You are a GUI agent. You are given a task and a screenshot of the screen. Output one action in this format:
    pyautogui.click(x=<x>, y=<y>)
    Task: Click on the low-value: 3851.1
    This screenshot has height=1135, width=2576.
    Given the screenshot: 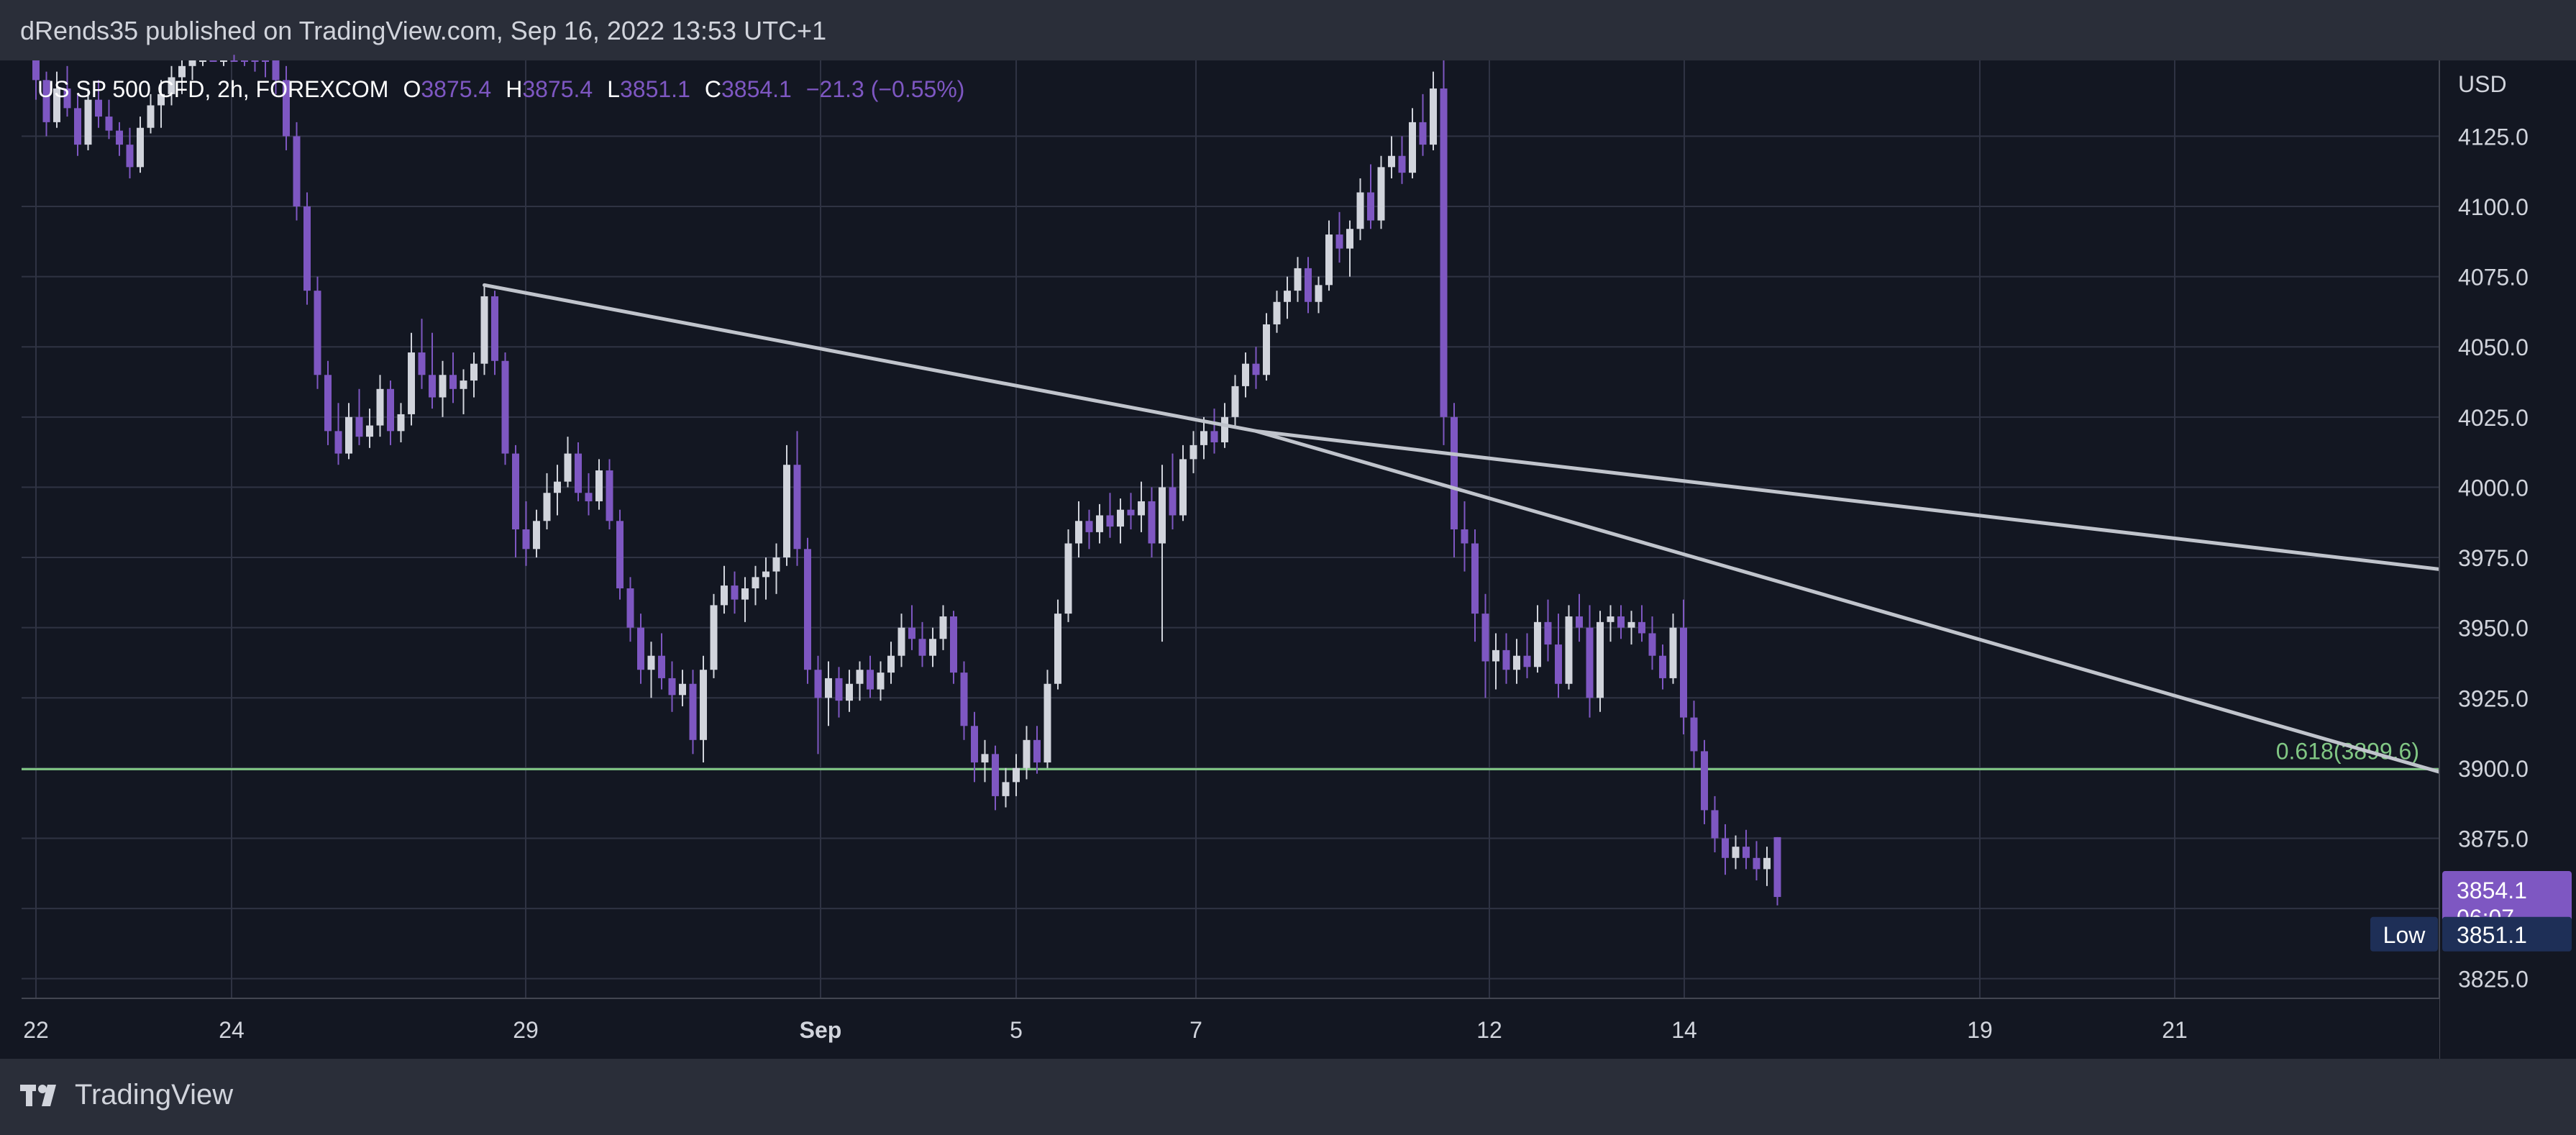 What is the action you would take?
    pyautogui.click(x=654, y=89)
    